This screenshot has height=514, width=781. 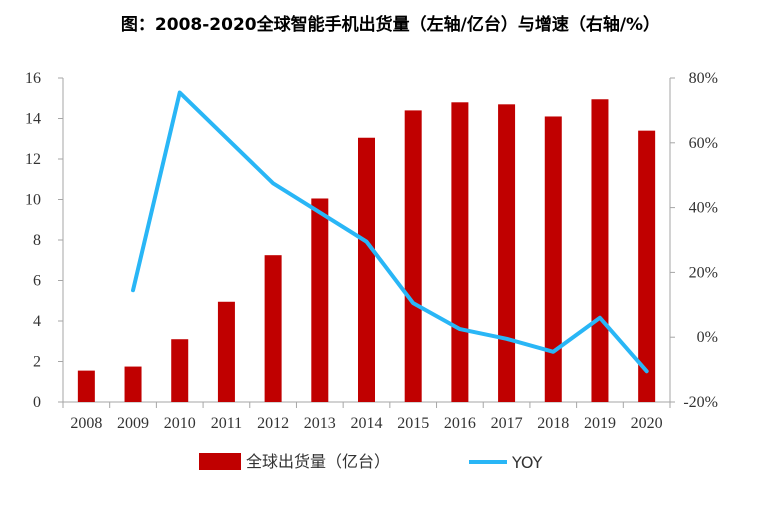 What do you see at coordinates (707, 337) in the screenshot?
I see `right-tick-label: 0%` at bounding box center [707, 337].